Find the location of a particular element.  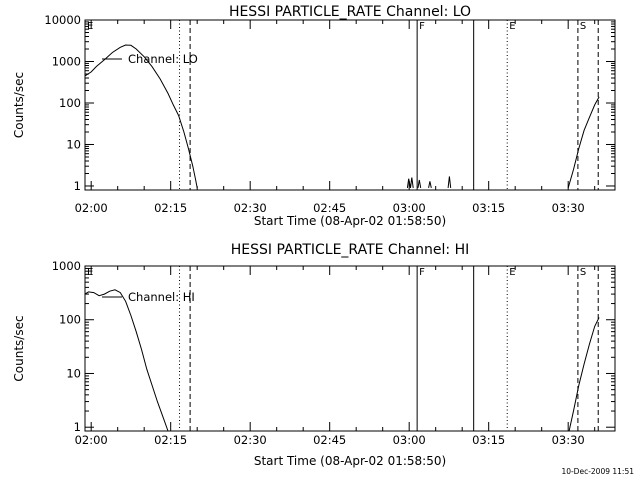

y-tick-label: 10000 is located at coordinates (62, 20).